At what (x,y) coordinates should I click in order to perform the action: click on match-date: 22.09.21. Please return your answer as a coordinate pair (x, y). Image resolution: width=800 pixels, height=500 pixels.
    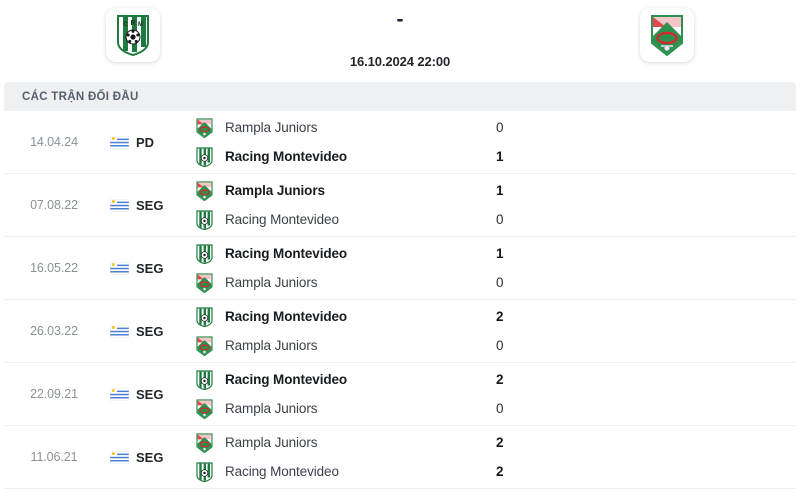
    Looking at the image, I should click on (54, 394).